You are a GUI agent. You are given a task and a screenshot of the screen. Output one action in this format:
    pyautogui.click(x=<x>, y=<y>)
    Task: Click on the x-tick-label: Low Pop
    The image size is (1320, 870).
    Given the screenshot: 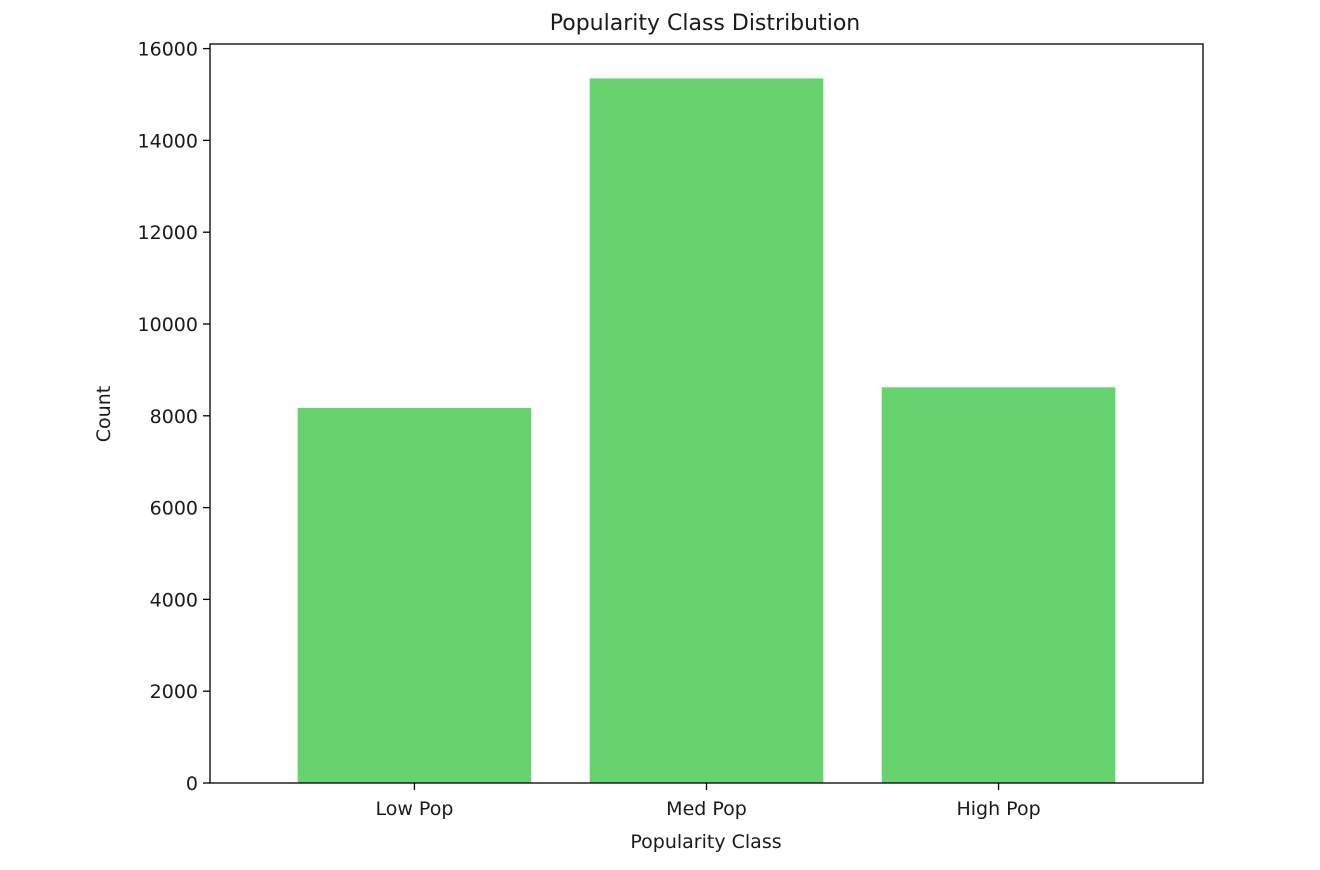 What is the action you would take?
    pyautogui.click(x=414, y=809)
    